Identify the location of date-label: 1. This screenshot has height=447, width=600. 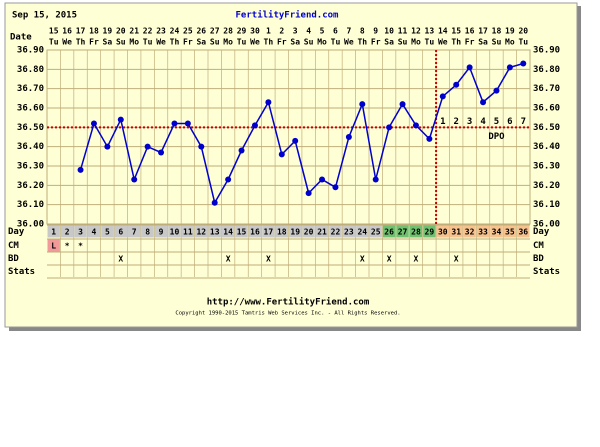
(268, 31).